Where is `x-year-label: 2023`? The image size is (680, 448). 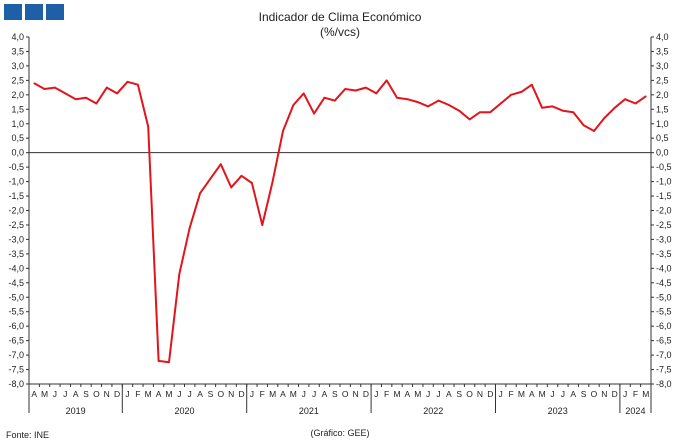 x-year-label: 2023 is located at coordinates (558, 411).